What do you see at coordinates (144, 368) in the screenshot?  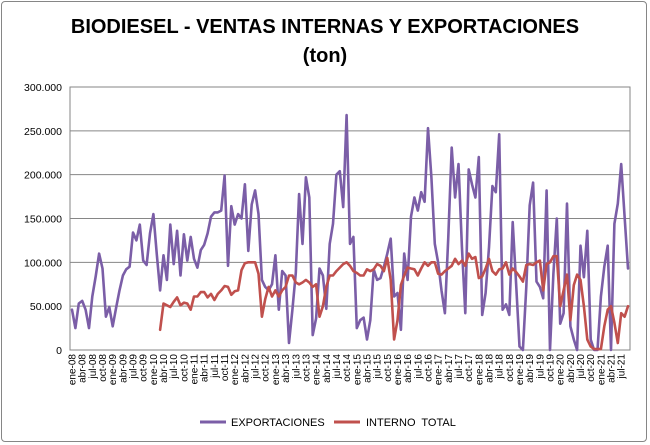 I see `x-tick-label: oct-09` at bounding box center [144, 368].